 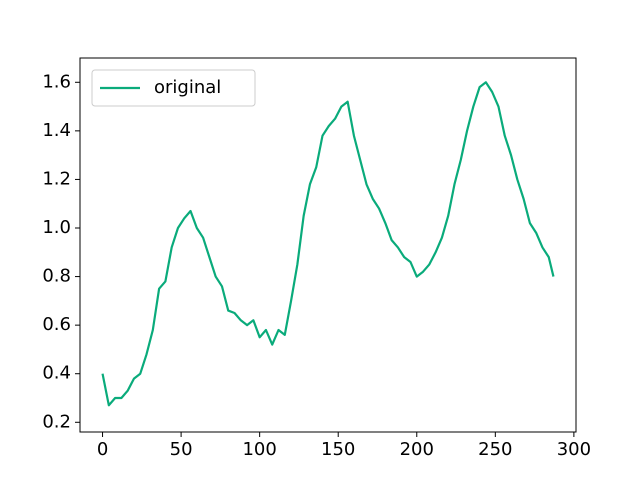 What do you see at coordinates (56, 130) in the screenshot?
I see `y-tick-label: 1.4` at bounding box center [56, 130].